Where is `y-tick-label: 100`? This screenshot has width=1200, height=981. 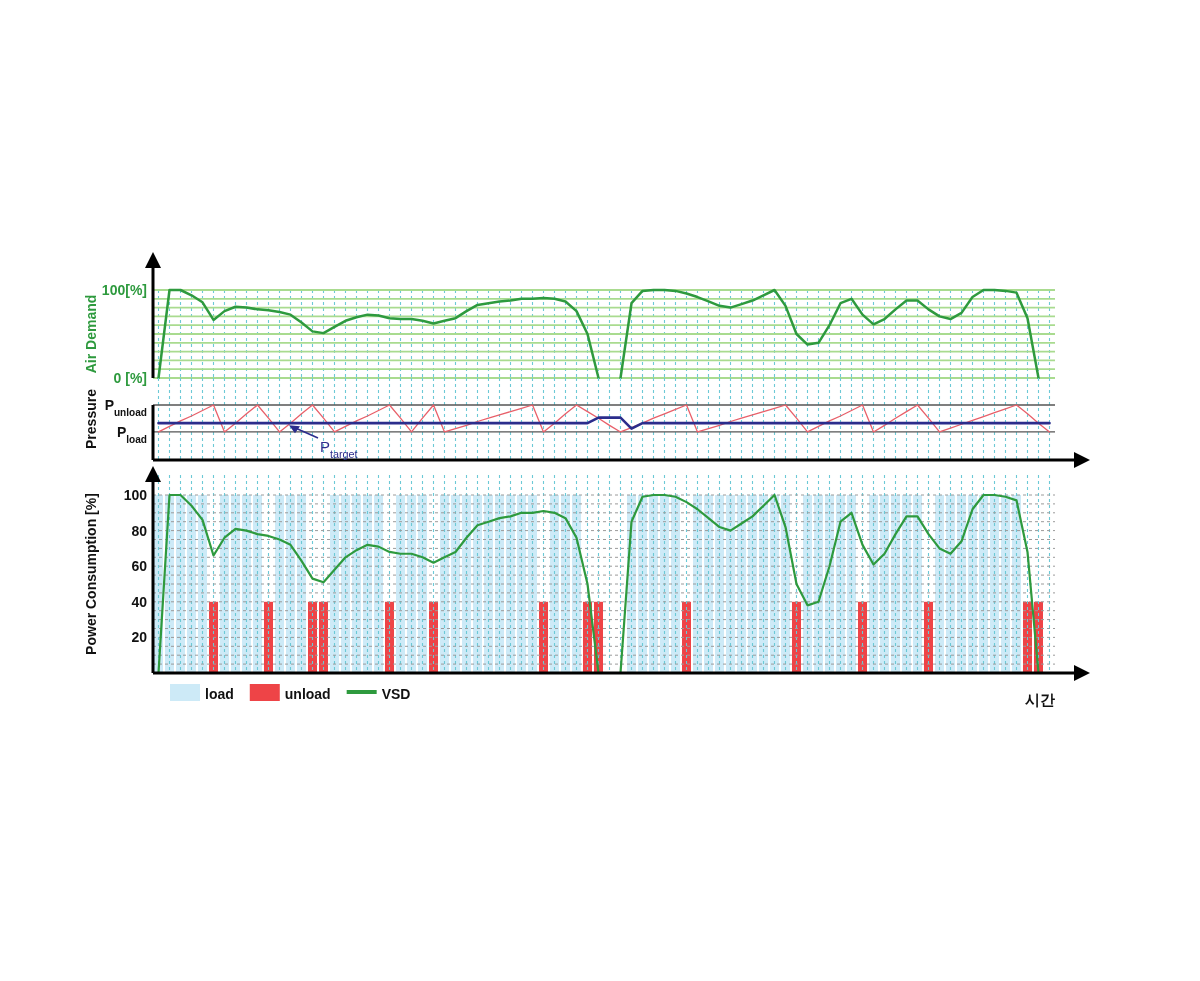 y-tick-label: 100 is located at coordinates (135, 495).